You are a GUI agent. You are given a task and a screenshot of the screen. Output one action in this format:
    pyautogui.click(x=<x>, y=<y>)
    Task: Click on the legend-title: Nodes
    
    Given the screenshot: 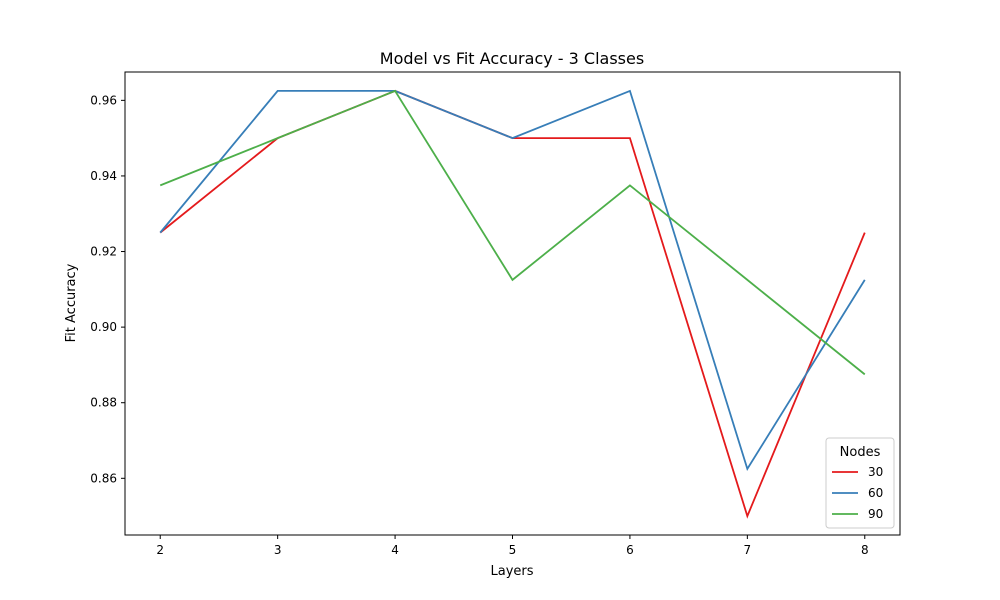 What is the action you would take?
    pyautogui.click(x=860, y=452)
    